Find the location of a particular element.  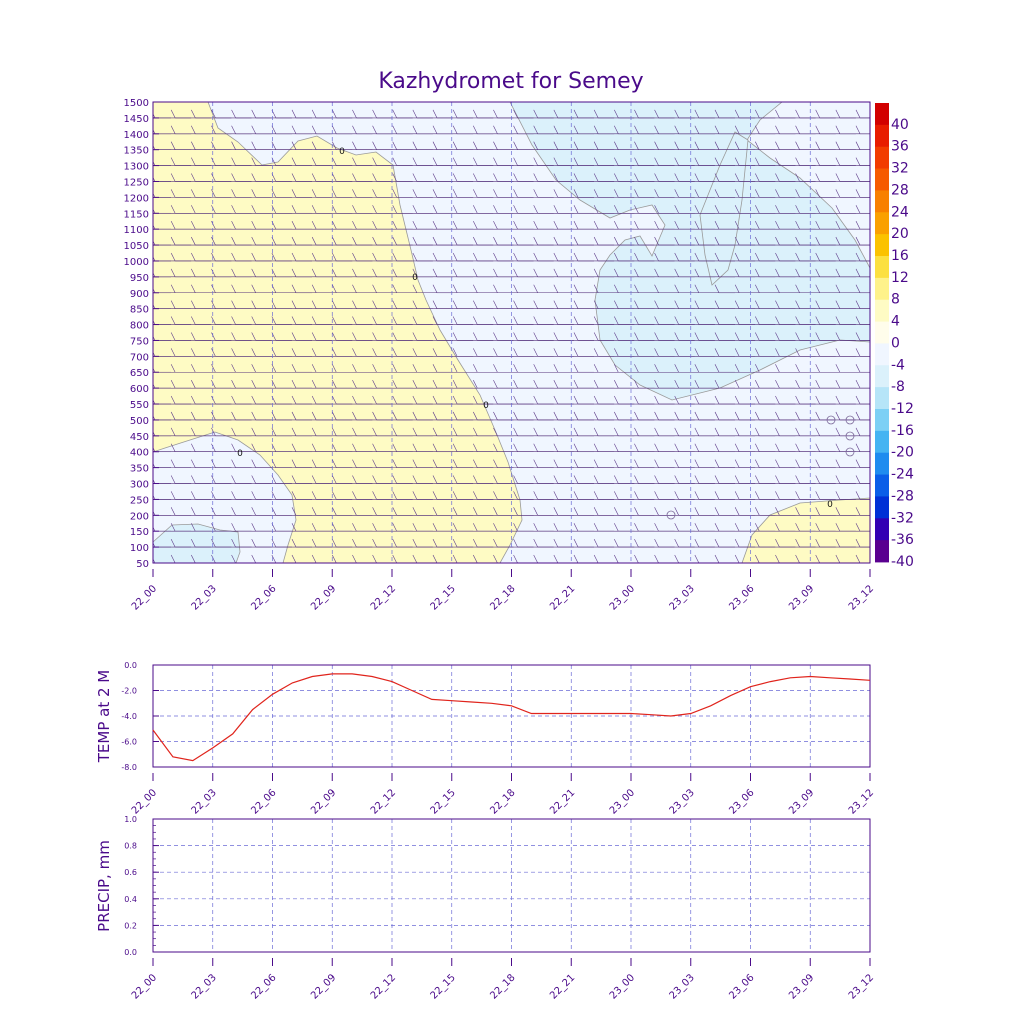

y-tick-label: -8.0 is located at coordinates (129, 767).